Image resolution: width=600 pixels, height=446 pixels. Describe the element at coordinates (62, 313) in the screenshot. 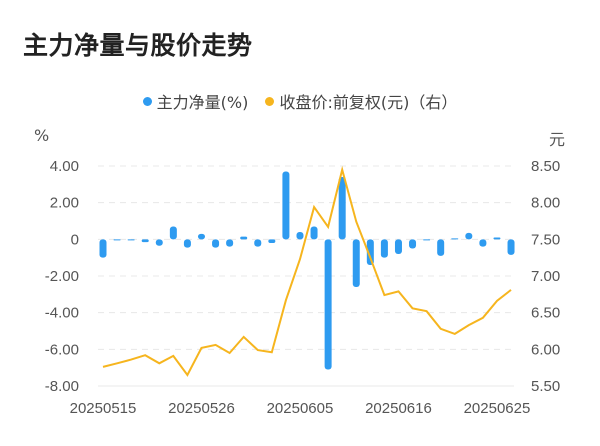

I see `left-axis-tick: -4.00` at that location.